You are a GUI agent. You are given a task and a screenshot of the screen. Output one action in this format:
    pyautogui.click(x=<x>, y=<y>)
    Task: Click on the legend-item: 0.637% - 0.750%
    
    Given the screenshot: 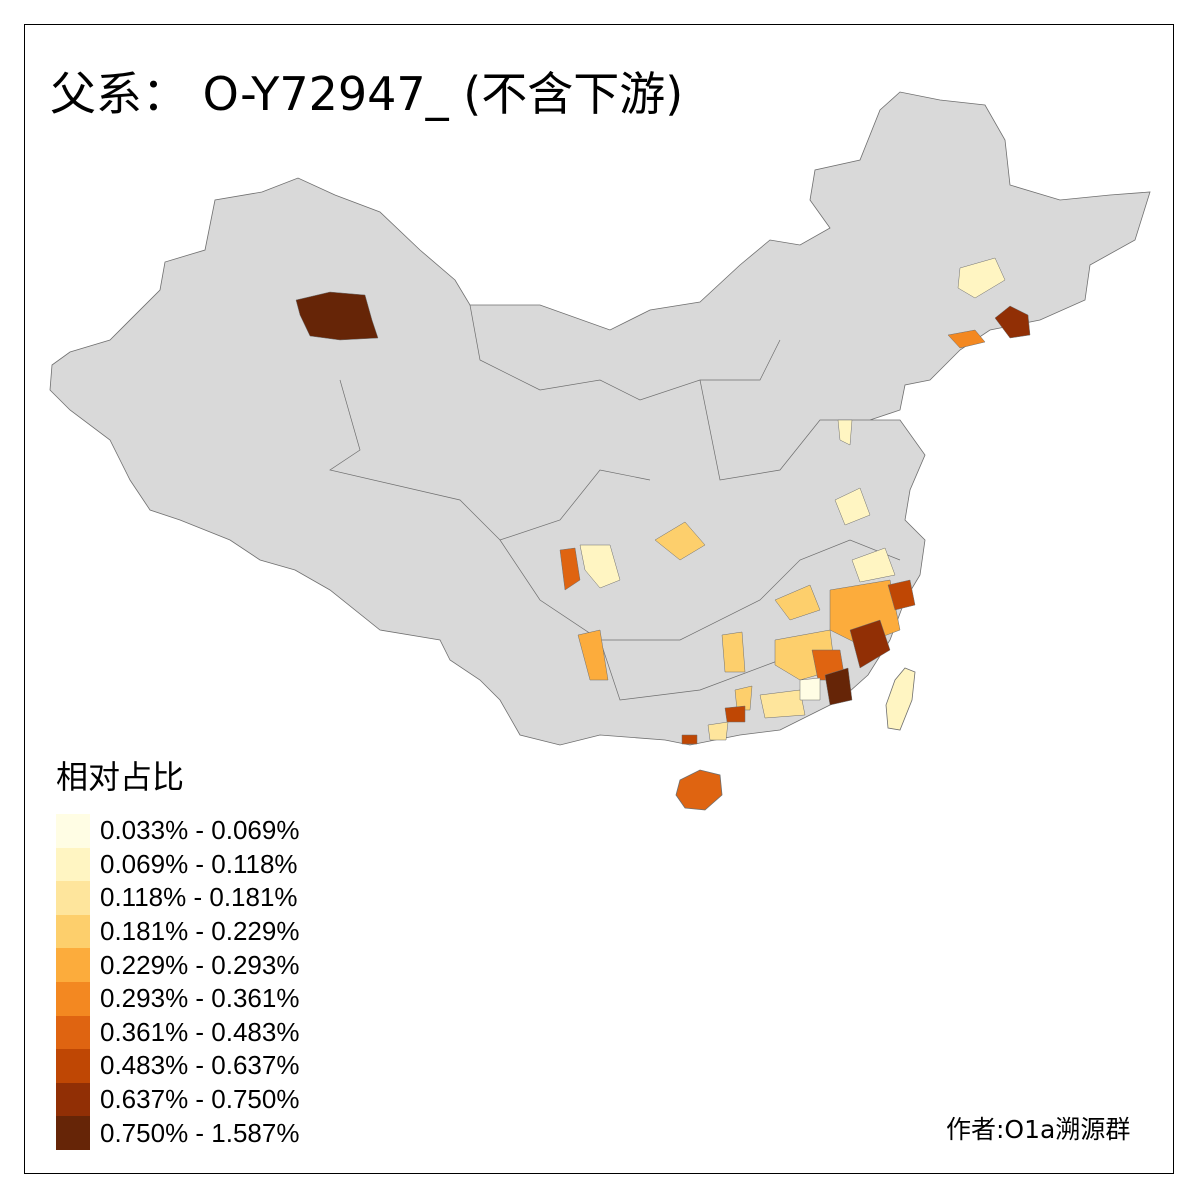 What is the action you would take?
    pyautogui.click(x=178, y=1099)
    